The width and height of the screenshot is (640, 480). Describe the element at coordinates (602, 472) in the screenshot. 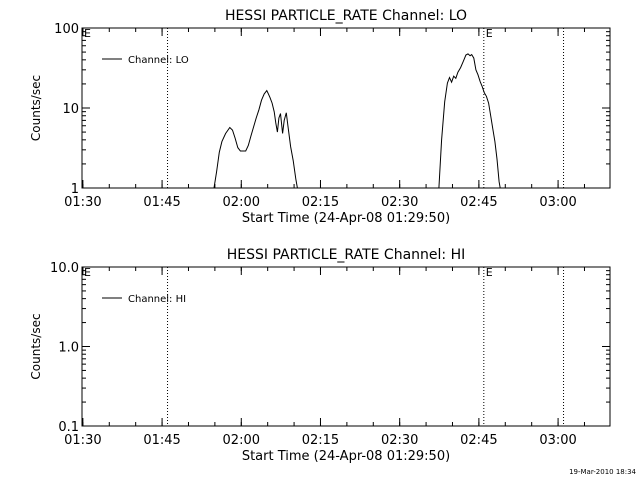

I see `footer-timestamp: 19-Mar-2010 18:34` at that location.